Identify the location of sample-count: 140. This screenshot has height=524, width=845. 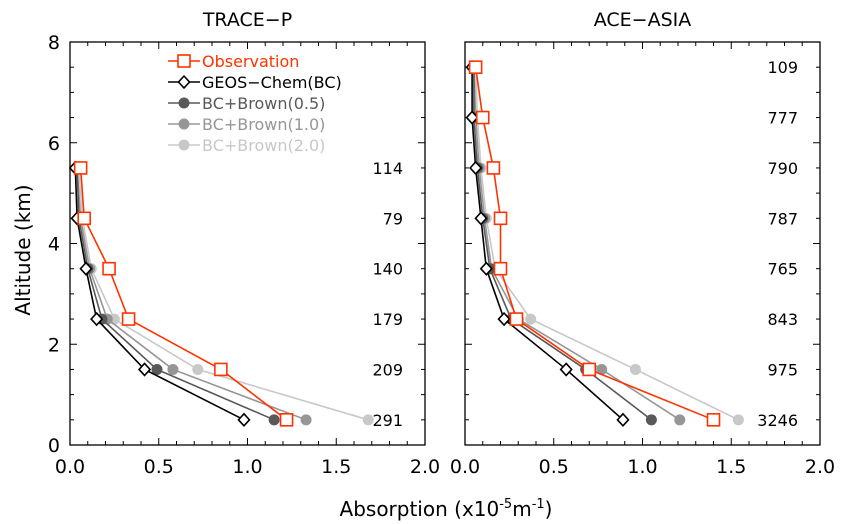
(387, 269).